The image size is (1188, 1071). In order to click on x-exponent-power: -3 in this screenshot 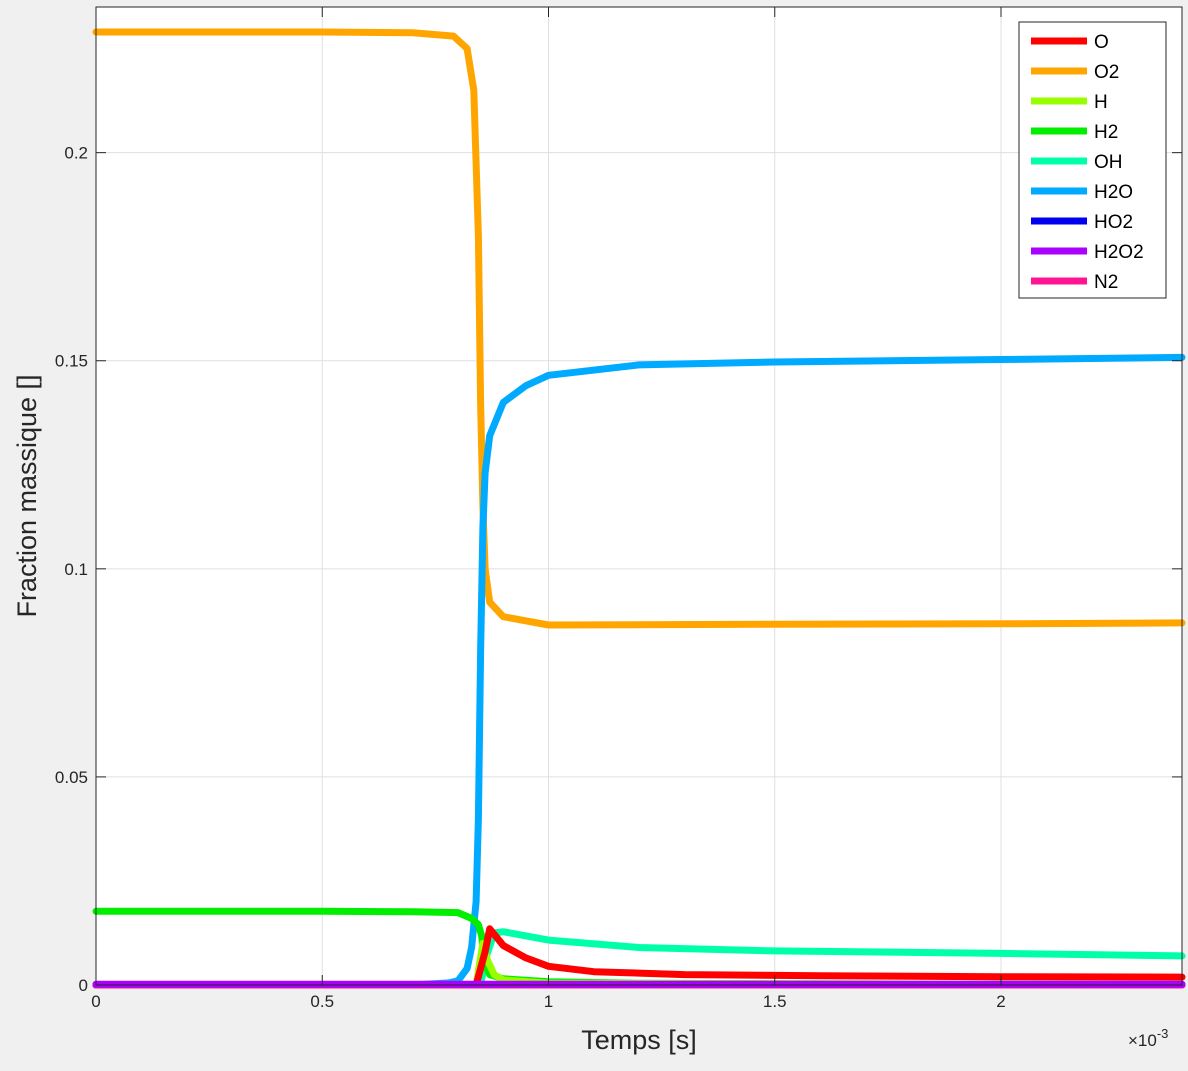, I will do `click(1163, 1033)`.